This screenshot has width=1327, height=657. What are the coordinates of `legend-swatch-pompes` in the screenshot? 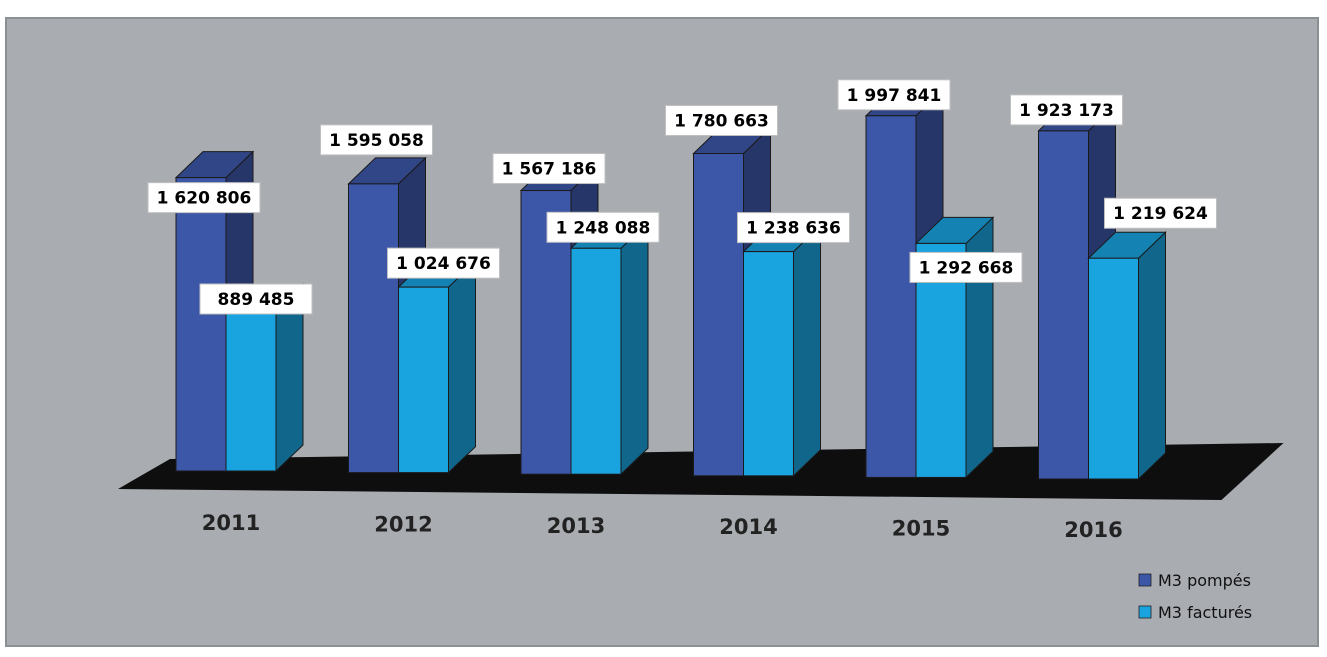 It's located at (1145, 580).